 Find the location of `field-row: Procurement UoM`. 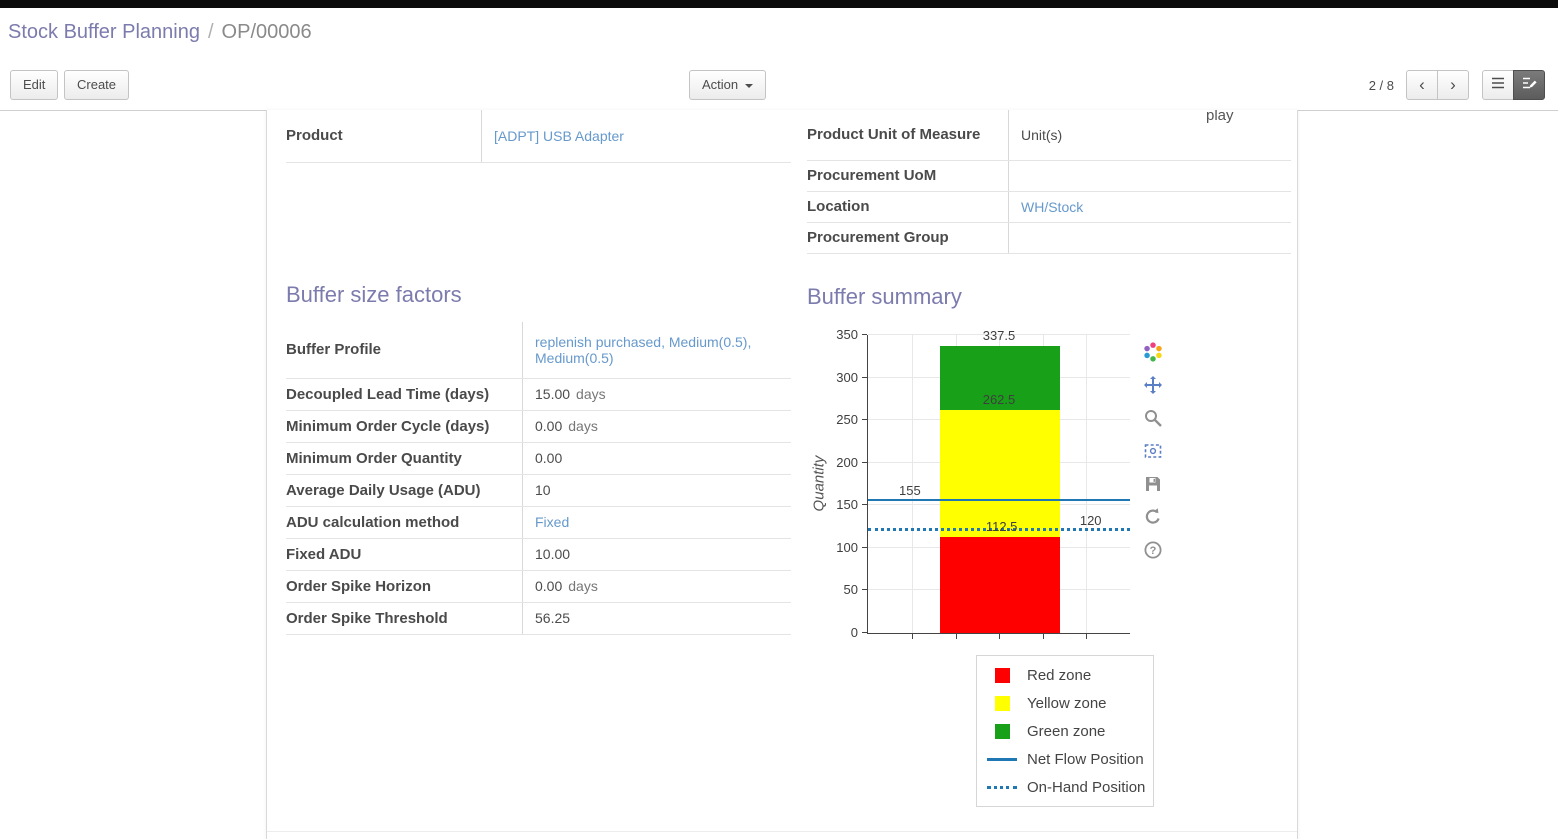

field-row: Procurement UoM is located at coordinates (1049, 176).